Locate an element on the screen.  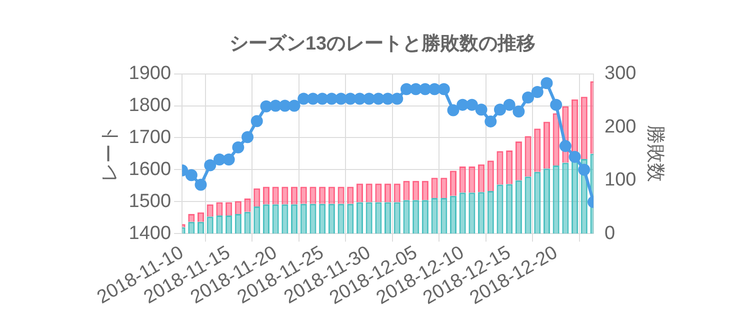
y-tick-label: 1600 is located at coordinates (150, 169).